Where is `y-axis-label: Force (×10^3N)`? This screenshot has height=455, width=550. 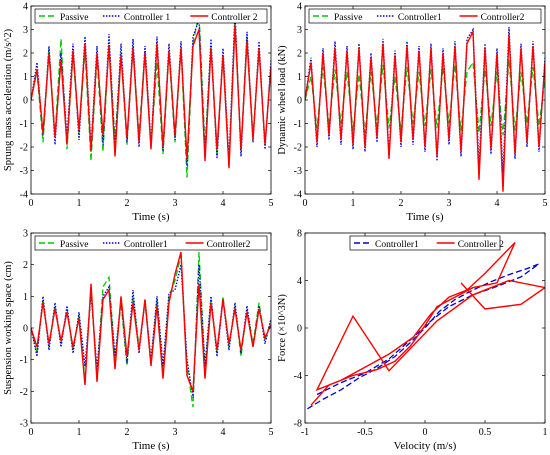 y-axis-label: Force (×10^3N) is located at coordinates (282, 328).